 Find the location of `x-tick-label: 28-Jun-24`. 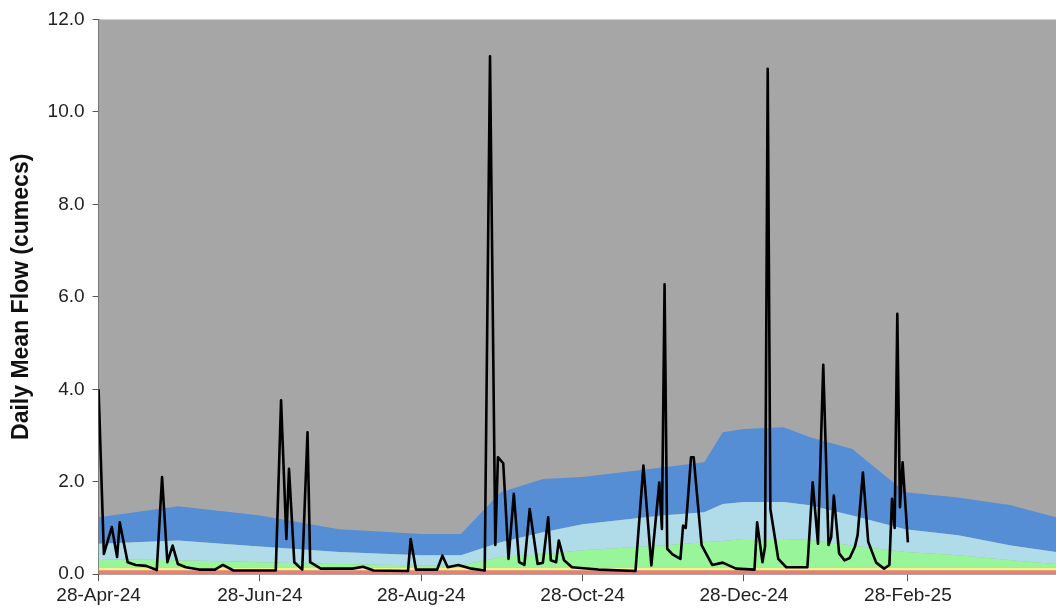

x-tick-label: 28-Jun-24 is located at coordinates (260, 594).